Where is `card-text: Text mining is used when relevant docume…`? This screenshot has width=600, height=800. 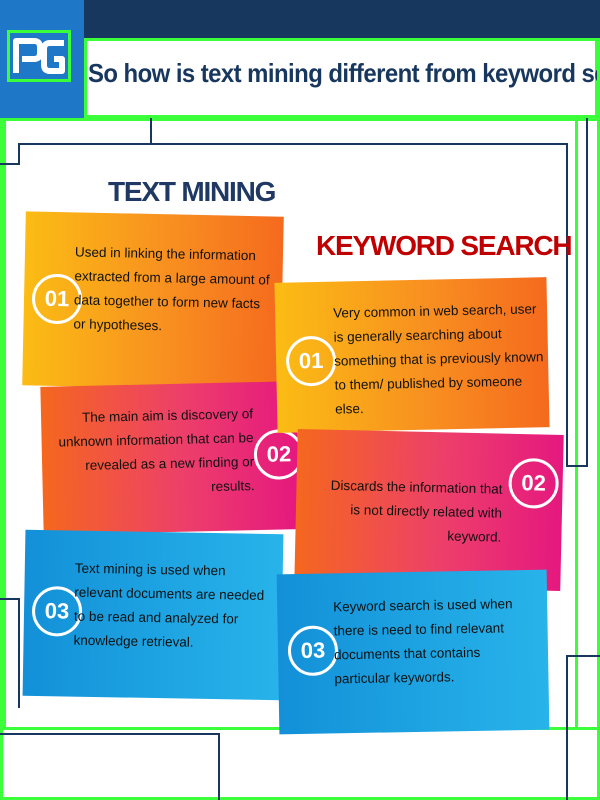 card-text: Text mining is used when relevant docume… is located at coordinates (169, 605).